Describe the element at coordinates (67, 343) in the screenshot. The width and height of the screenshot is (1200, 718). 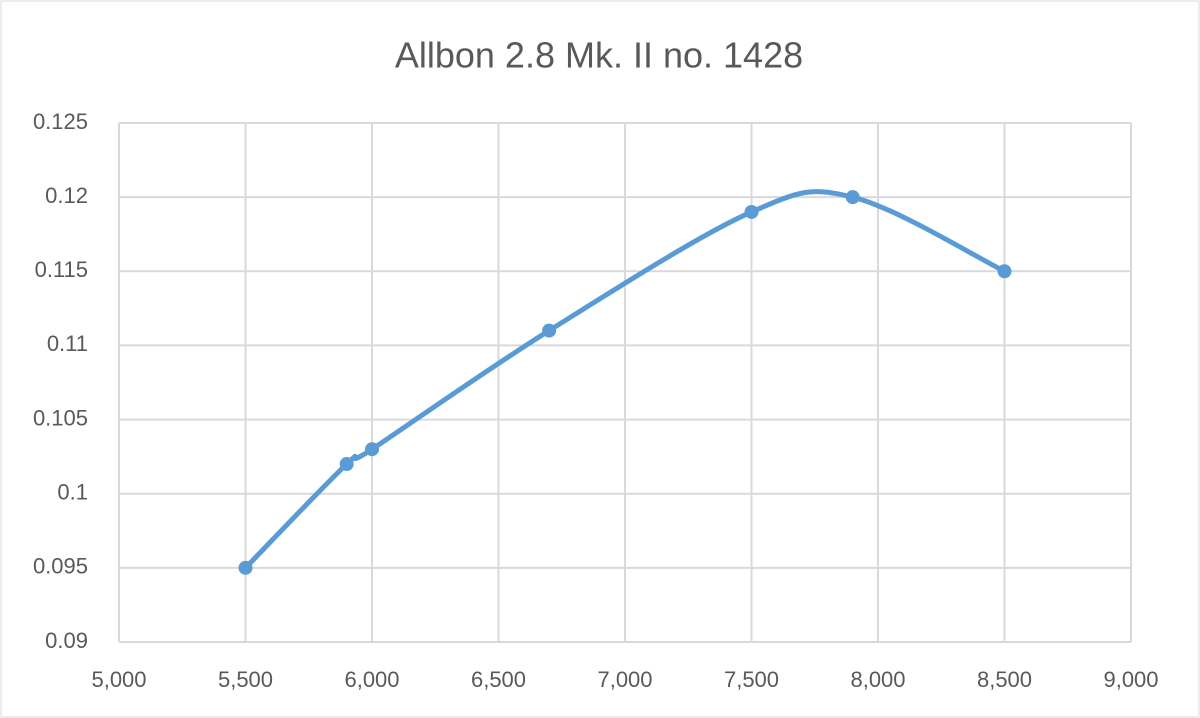
I see `y-tick-label: 0.11` at that location.